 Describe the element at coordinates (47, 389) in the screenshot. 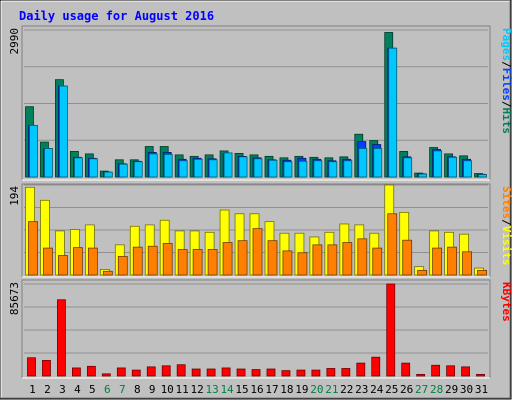

I see `x-tick-label: 2` at that location.